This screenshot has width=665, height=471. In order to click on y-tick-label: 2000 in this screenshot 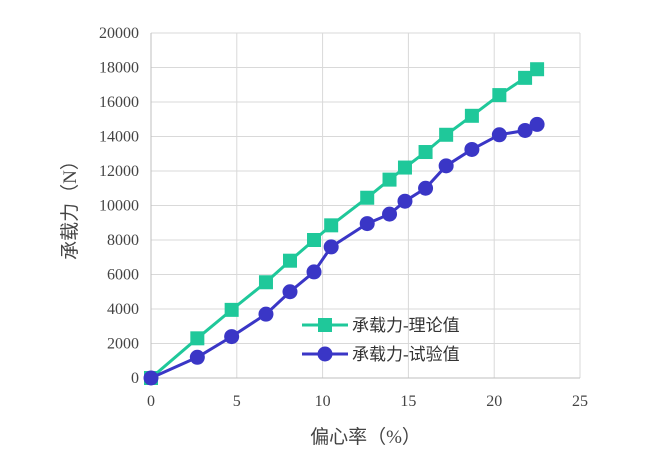, I will do `click(123, 344)`.